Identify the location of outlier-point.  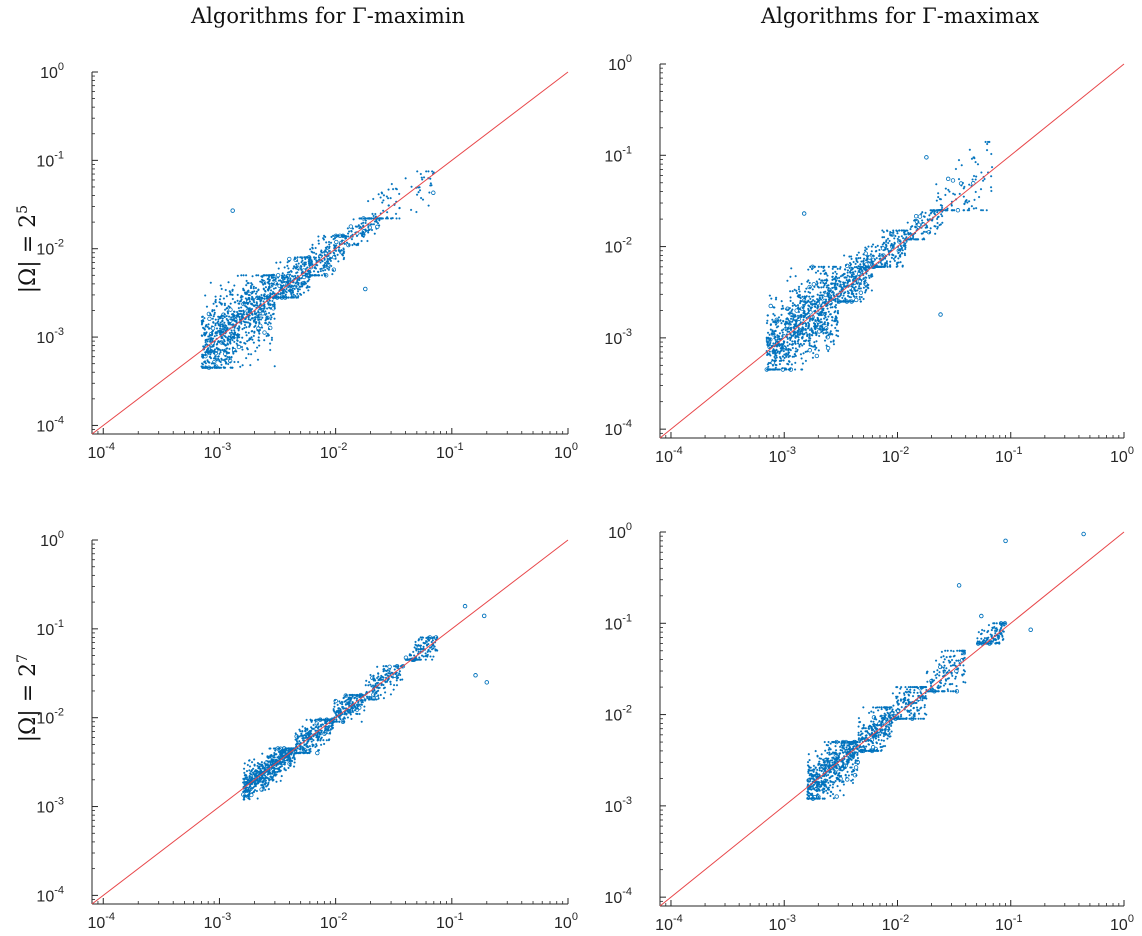
(804, 213).